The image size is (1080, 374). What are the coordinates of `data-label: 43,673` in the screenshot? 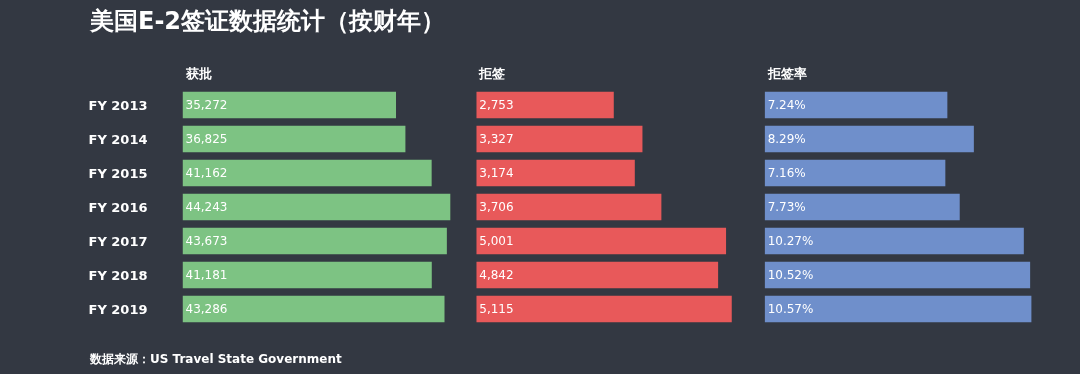 It's located at (206, 241).